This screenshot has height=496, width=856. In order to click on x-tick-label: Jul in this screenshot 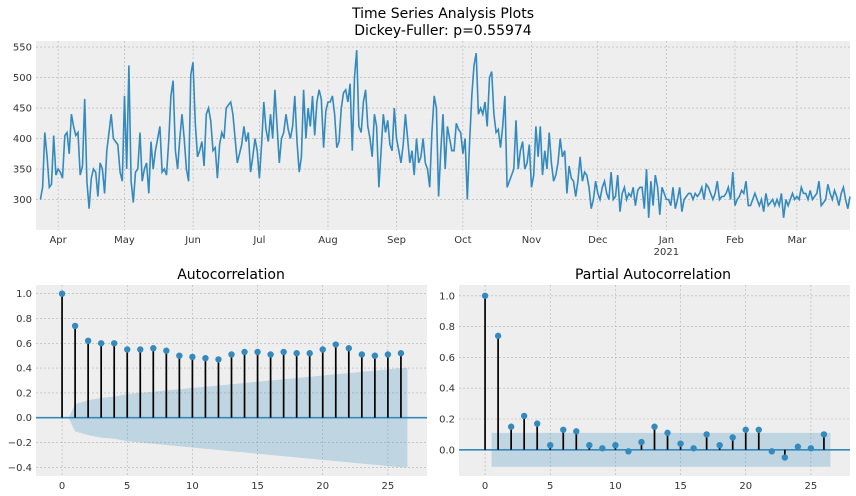, I will do `click(258, 240)`.